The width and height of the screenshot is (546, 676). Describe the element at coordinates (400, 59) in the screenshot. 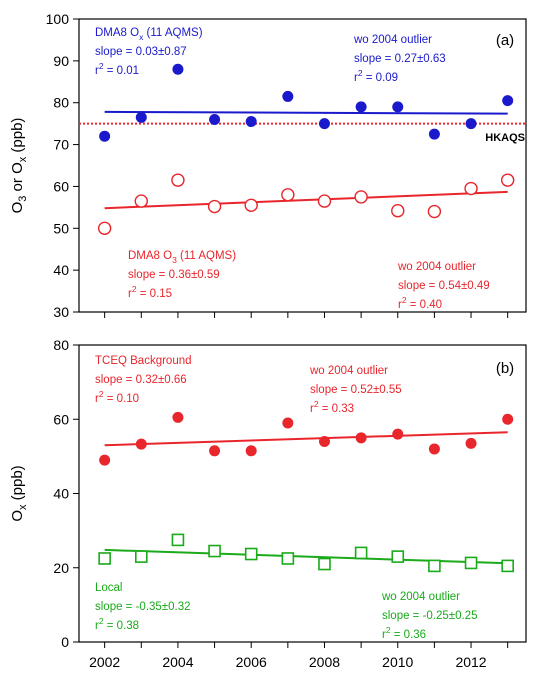

I see `annotation-line: slope = 0.27±0.63` at that location.